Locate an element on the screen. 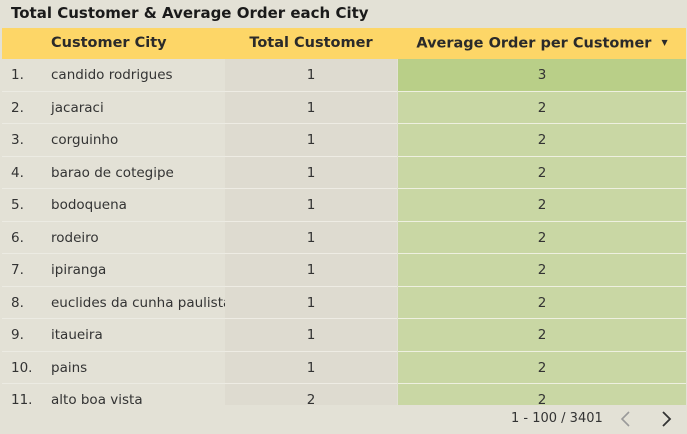 The height and width of the screenshot is (434, 687). row-number: 4. is located at coordinates (17, 172).